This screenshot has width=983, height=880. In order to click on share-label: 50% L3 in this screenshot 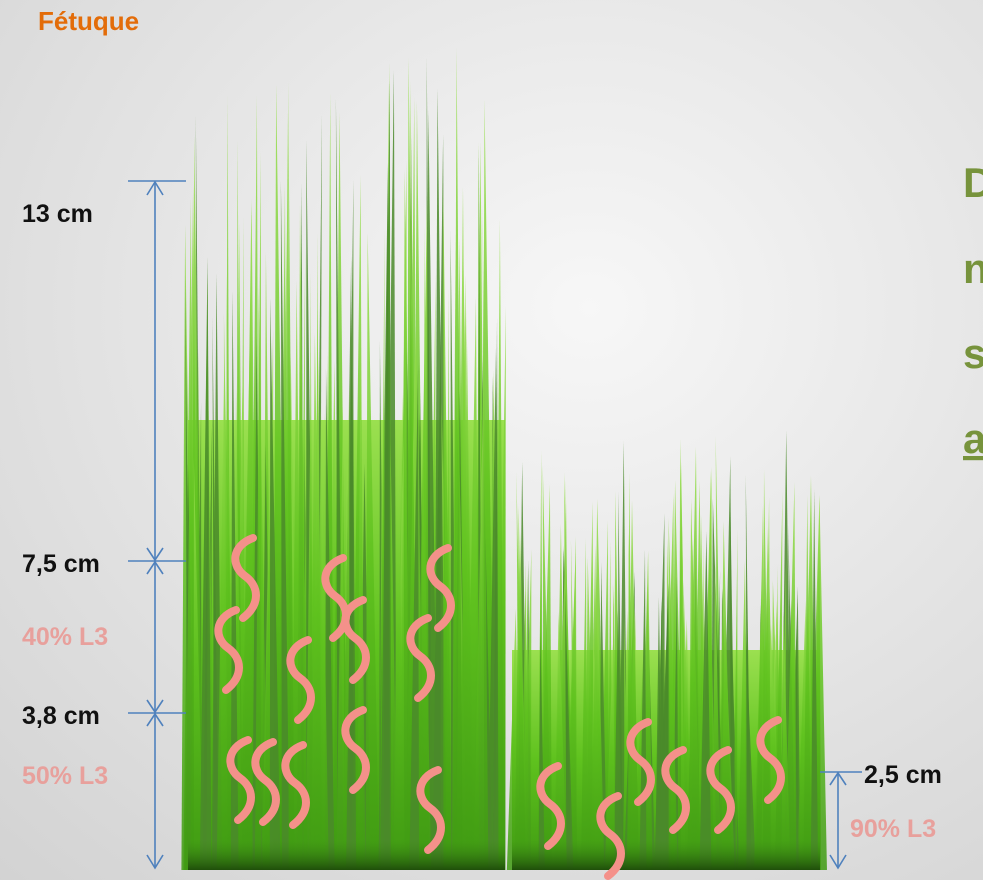, I will do `click(65, 776)`.